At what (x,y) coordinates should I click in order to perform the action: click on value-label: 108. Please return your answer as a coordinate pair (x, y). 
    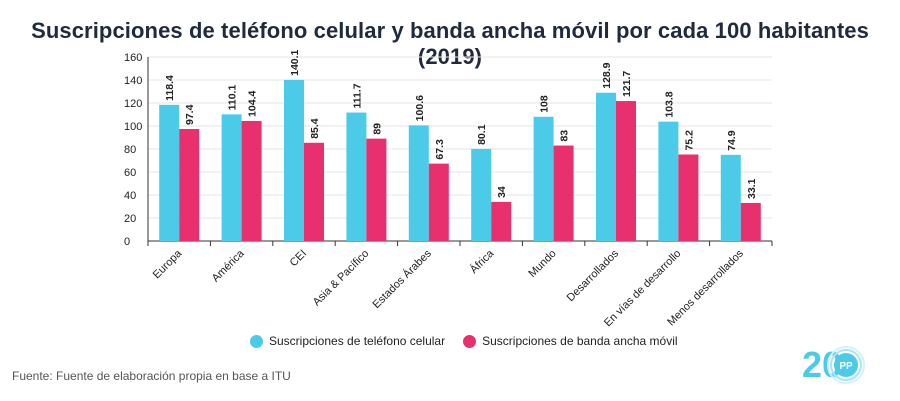
    Looking at the image, I should click on (545, 104).